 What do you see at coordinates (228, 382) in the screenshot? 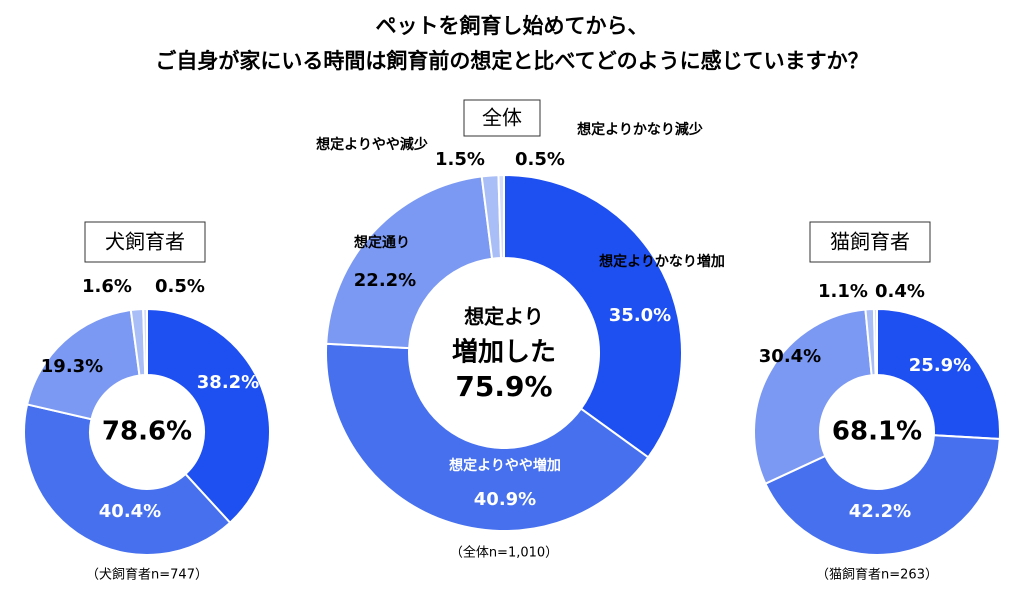
I see `value-label: 38.2%` at bounding box center [228, 382].